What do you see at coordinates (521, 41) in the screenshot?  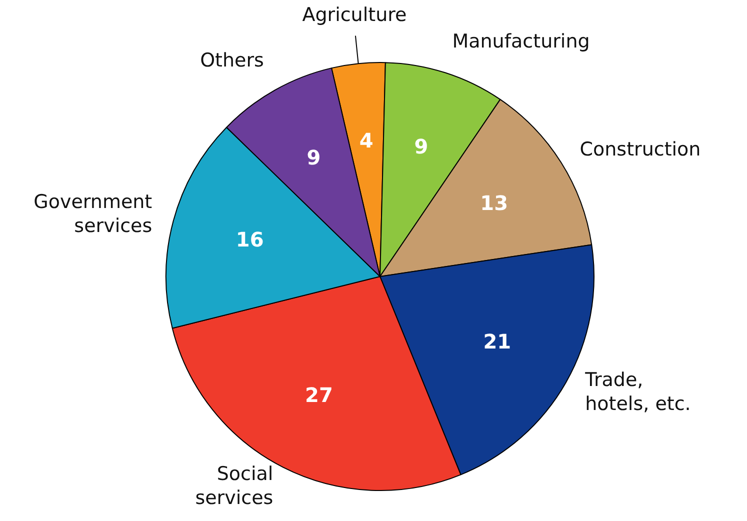 I see `slice-label: Manufacturing` at bounding box center [521, 41].